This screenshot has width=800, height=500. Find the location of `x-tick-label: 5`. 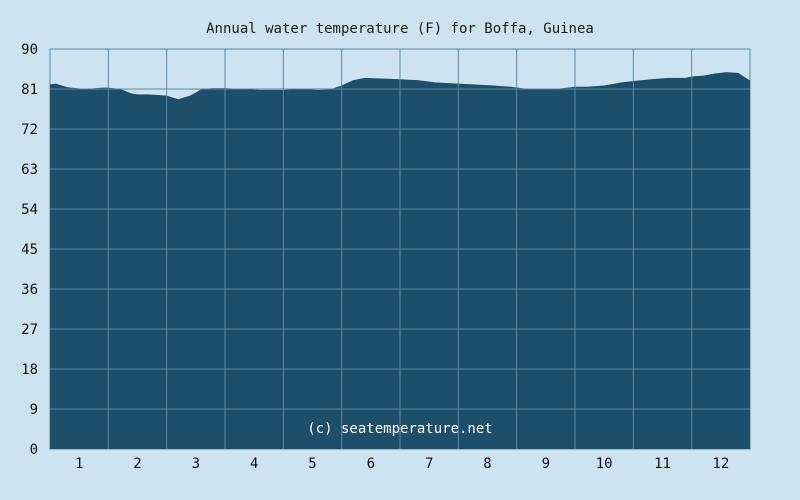

x-tick-label: 5 is located at coordinates (312, 464).